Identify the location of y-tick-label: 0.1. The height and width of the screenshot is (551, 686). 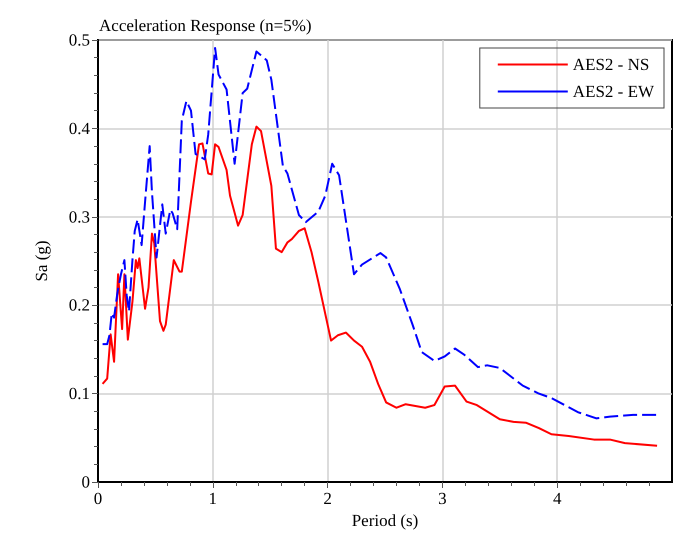
(79, 394).